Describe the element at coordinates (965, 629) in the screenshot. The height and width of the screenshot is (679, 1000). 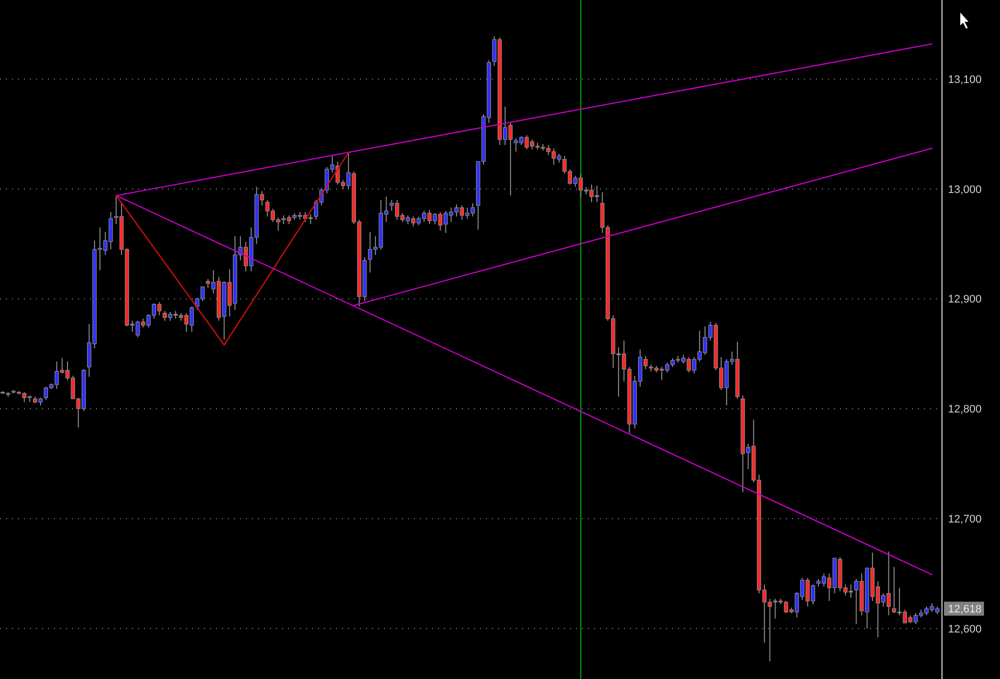
I see `y-tick-label: 12,600` at that location.